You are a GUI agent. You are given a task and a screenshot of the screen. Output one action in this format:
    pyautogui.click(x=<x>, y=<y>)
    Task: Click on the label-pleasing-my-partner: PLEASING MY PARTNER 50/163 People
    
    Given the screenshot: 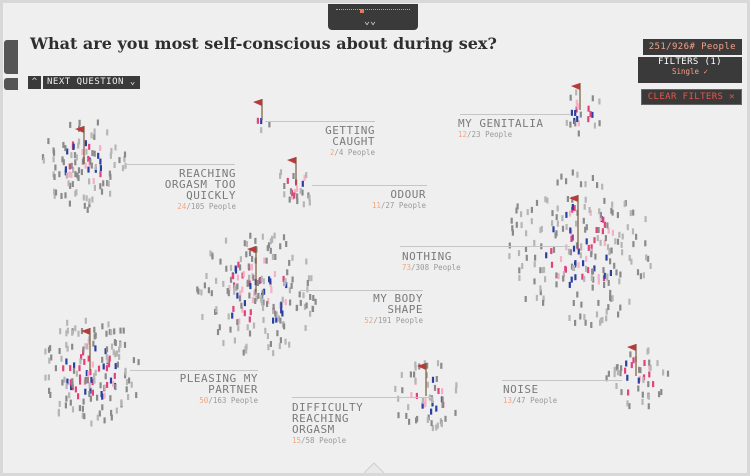 What is the action you would take?
    pyautogui.click(x=209, y=389)
    